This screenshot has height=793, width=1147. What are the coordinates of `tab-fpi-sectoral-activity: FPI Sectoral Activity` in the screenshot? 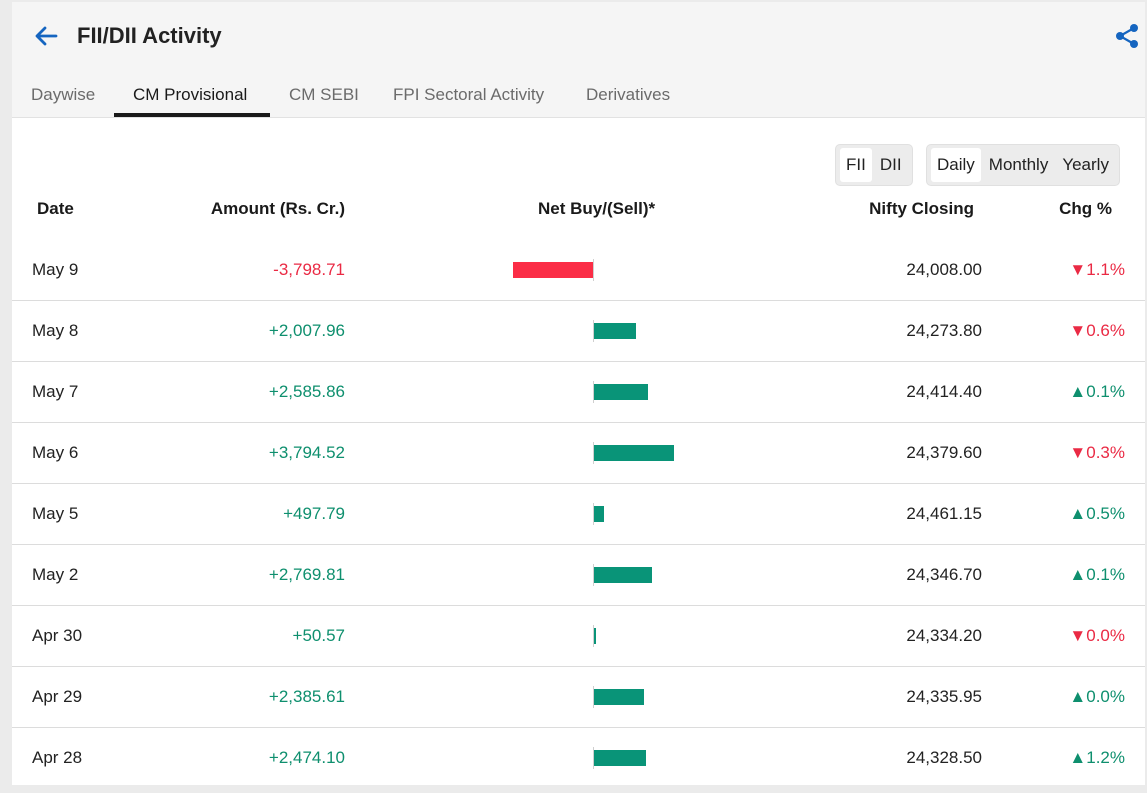 It's located at (469, 94).